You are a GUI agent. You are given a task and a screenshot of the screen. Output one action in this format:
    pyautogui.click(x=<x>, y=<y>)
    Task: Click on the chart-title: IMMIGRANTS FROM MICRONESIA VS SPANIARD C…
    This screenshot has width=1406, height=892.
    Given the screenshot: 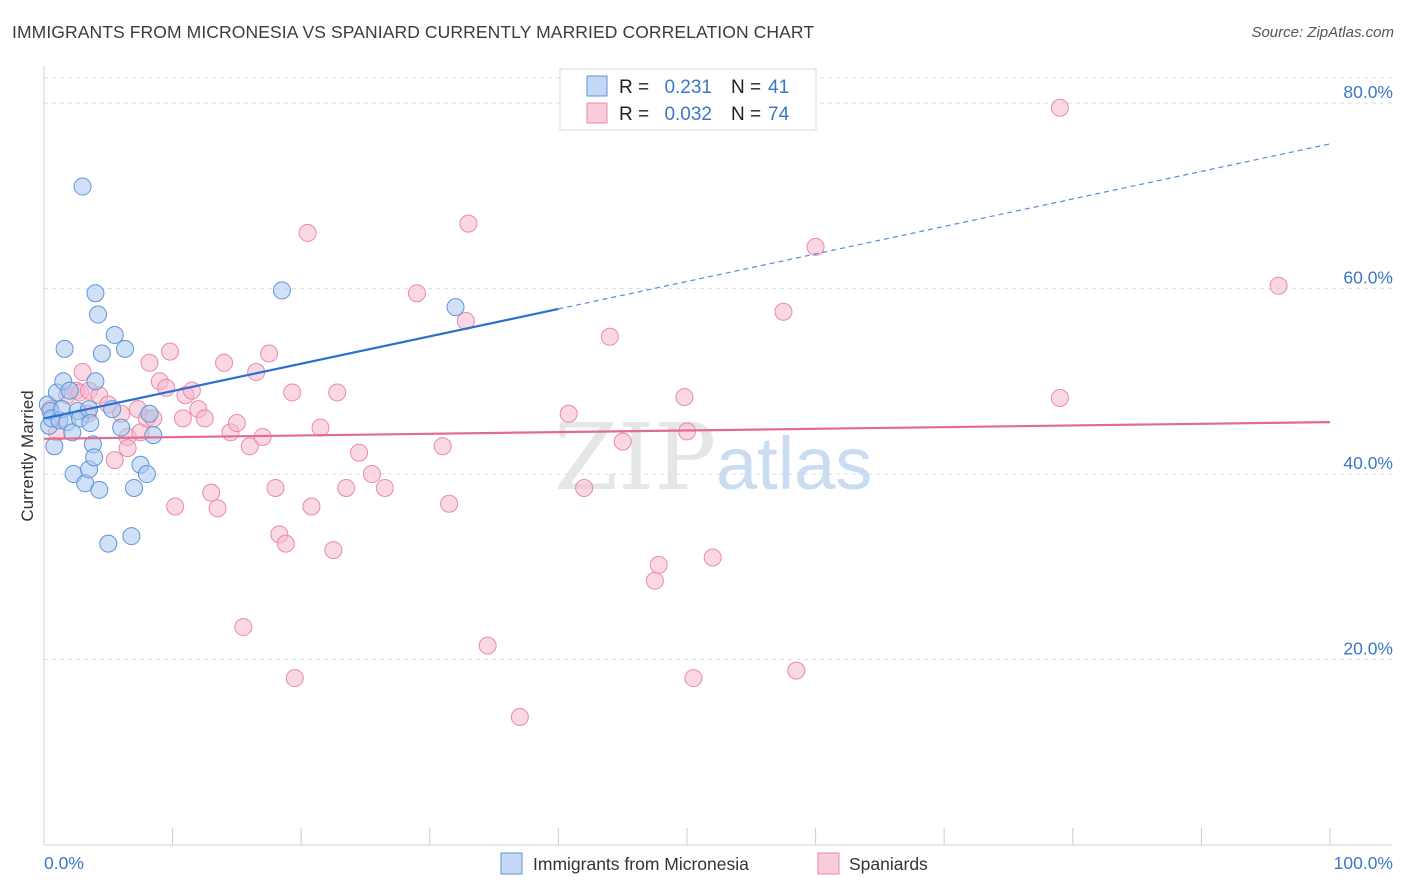 What is the action you would take?
    pyautogui.click(x=413, y=32)
    